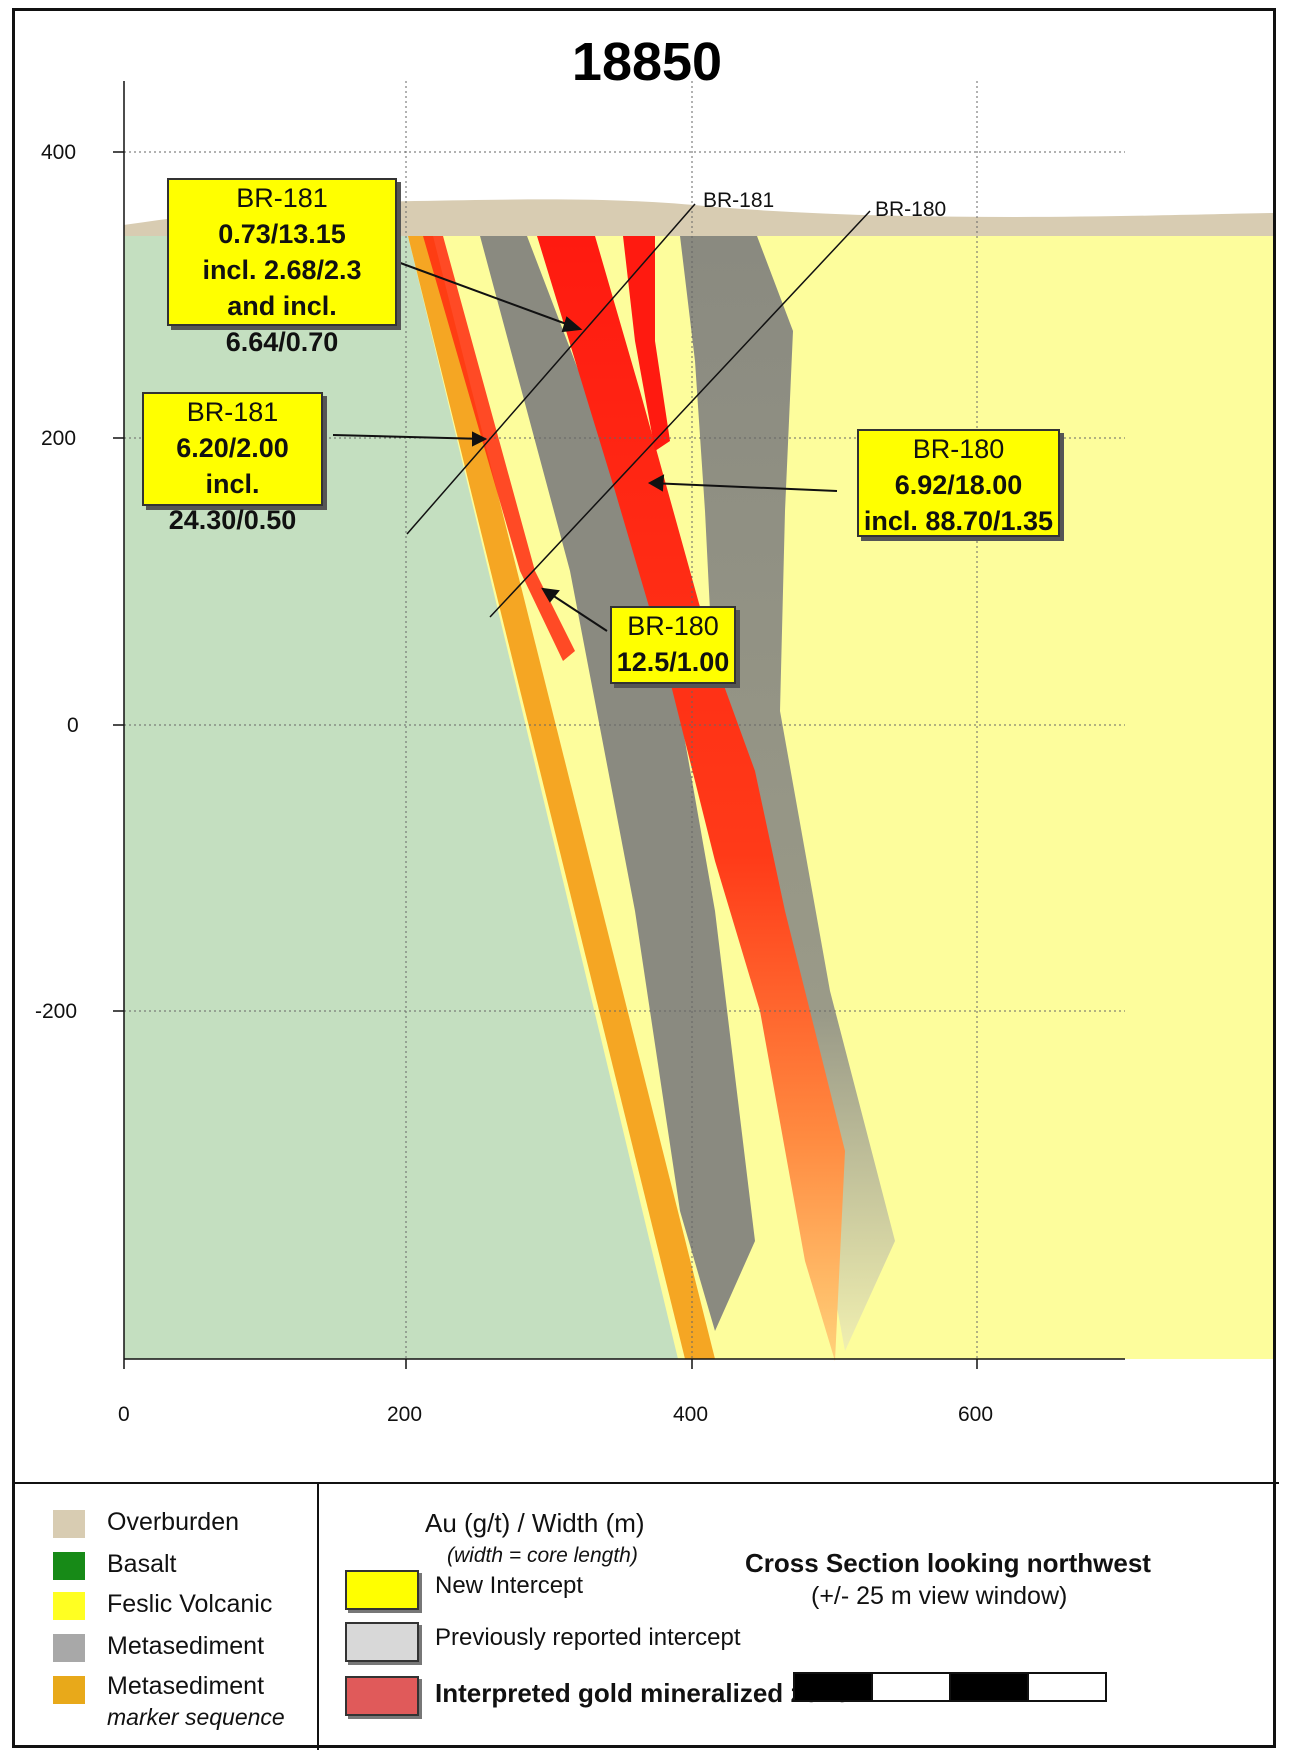 The image size is (1290, 1761). I want to click on callout-value: 6.92/18.00, so click(958, 485).